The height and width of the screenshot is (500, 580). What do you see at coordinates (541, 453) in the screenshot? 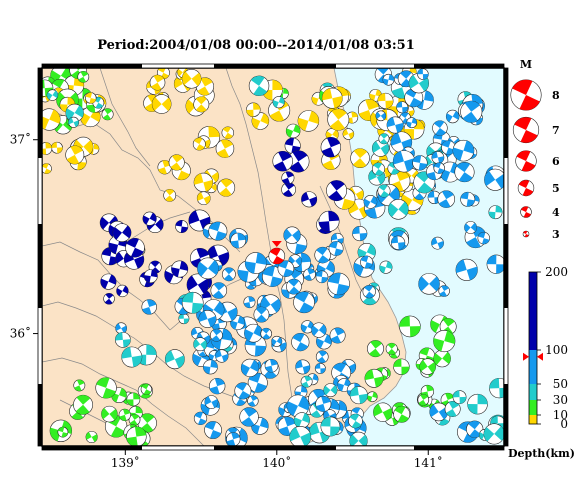
I see `depth-scale-title: Depth(km)` at bounding box center [541, 453].